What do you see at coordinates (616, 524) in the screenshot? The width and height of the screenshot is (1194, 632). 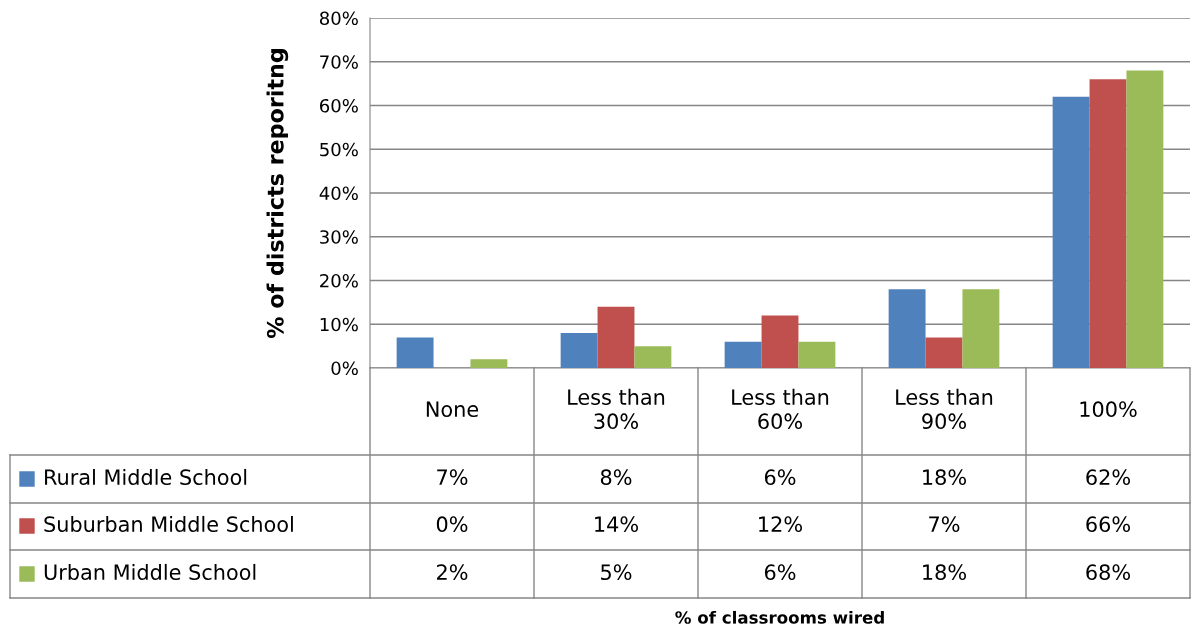 I see `text: 14%` at bounding box center [616, 524].